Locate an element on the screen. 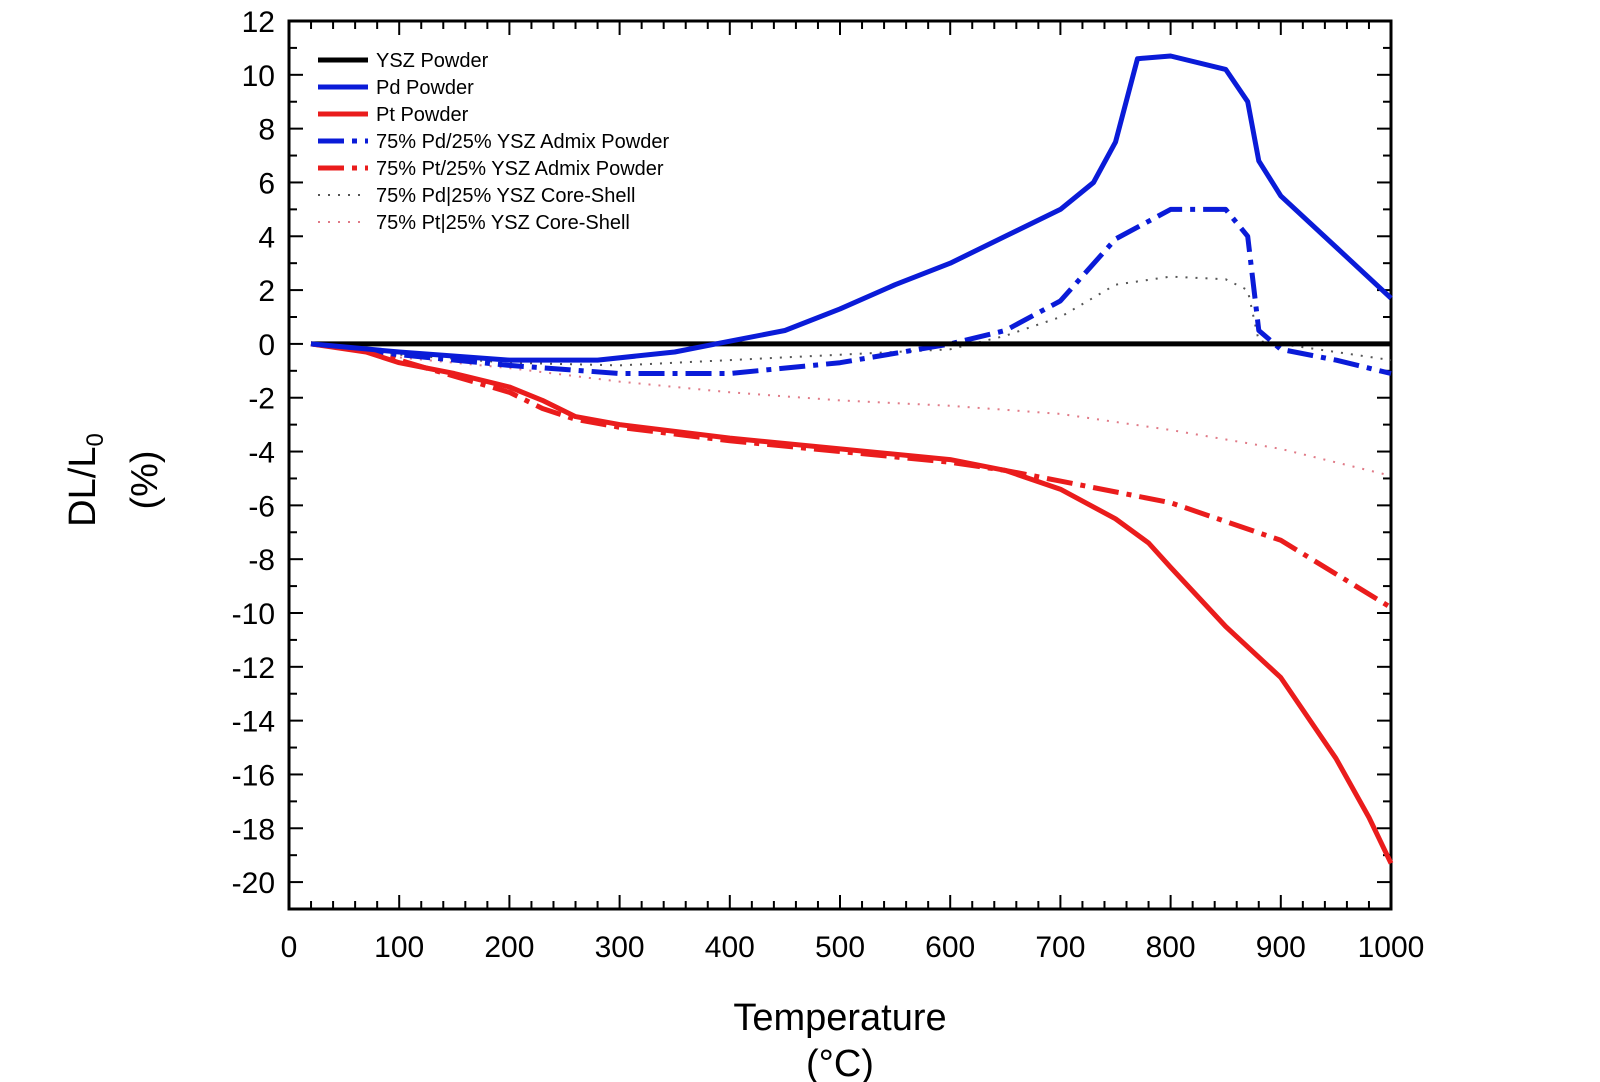 Image resolution: width=1600 pixels, height=1082 pixels. y-tick-label: -2 is located at coordinates (261, 399).